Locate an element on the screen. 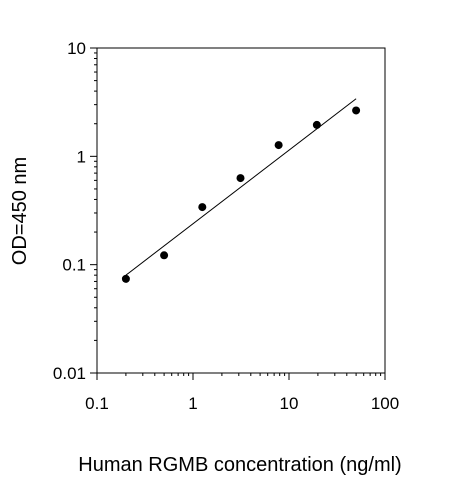  y-tick-label: 0.1 is located at coordinates (74, 265).